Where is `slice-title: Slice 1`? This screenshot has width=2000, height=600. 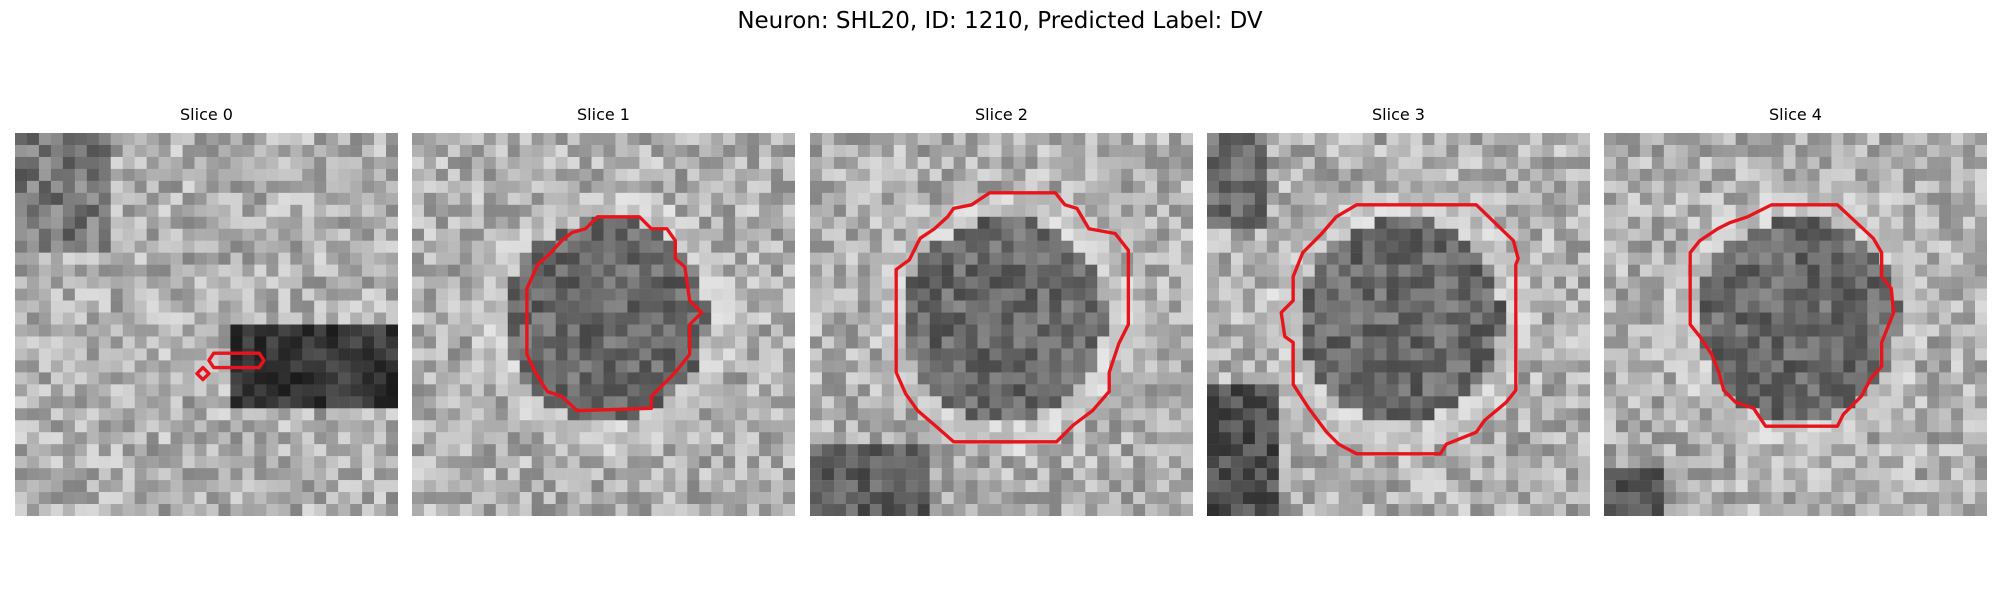 slice-title: Slice 1 is located at coordinates (603, 114).